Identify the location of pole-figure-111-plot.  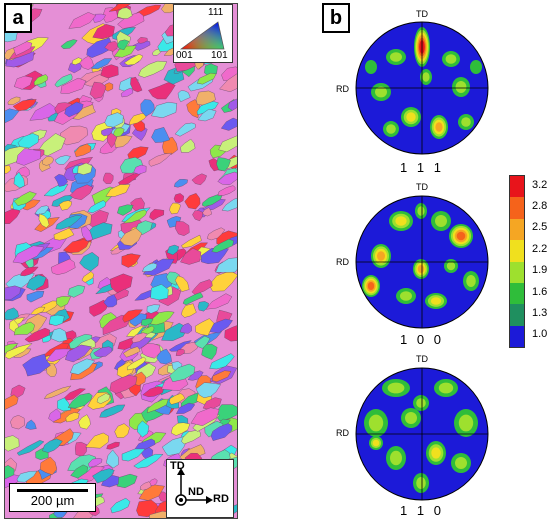
(422, 88).